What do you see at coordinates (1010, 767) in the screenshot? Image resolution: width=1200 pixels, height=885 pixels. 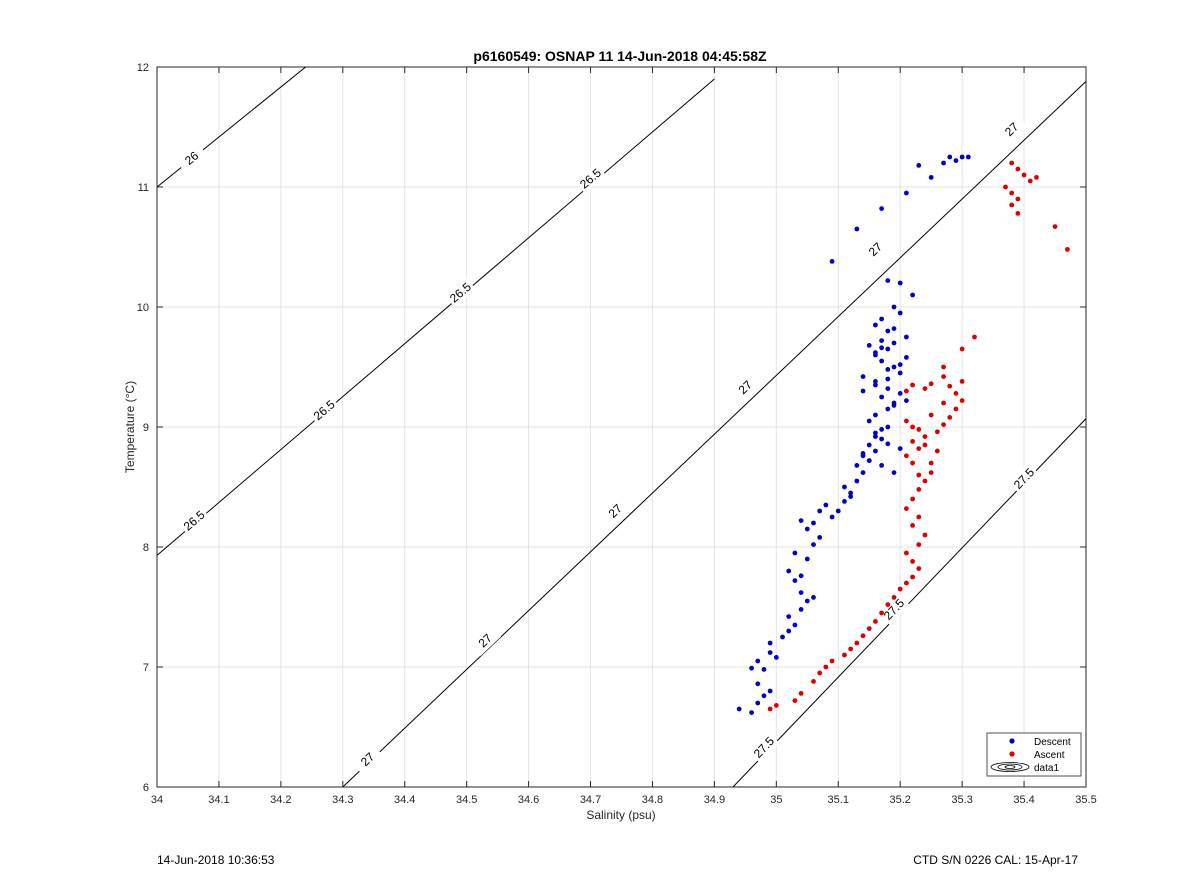 I see `legend-contour-icon` at bounding box center [1010, 767].